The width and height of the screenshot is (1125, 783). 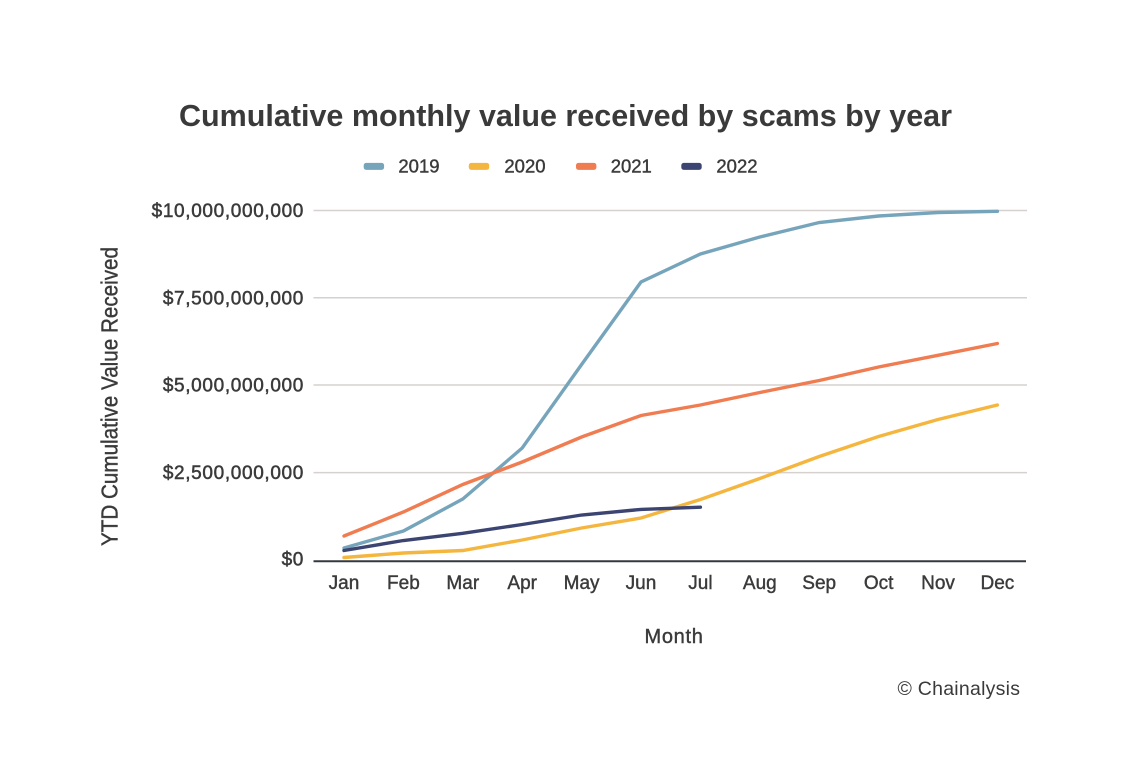 I want to click on svg-text: $7,500,000,000, so click(x=233, y=298).